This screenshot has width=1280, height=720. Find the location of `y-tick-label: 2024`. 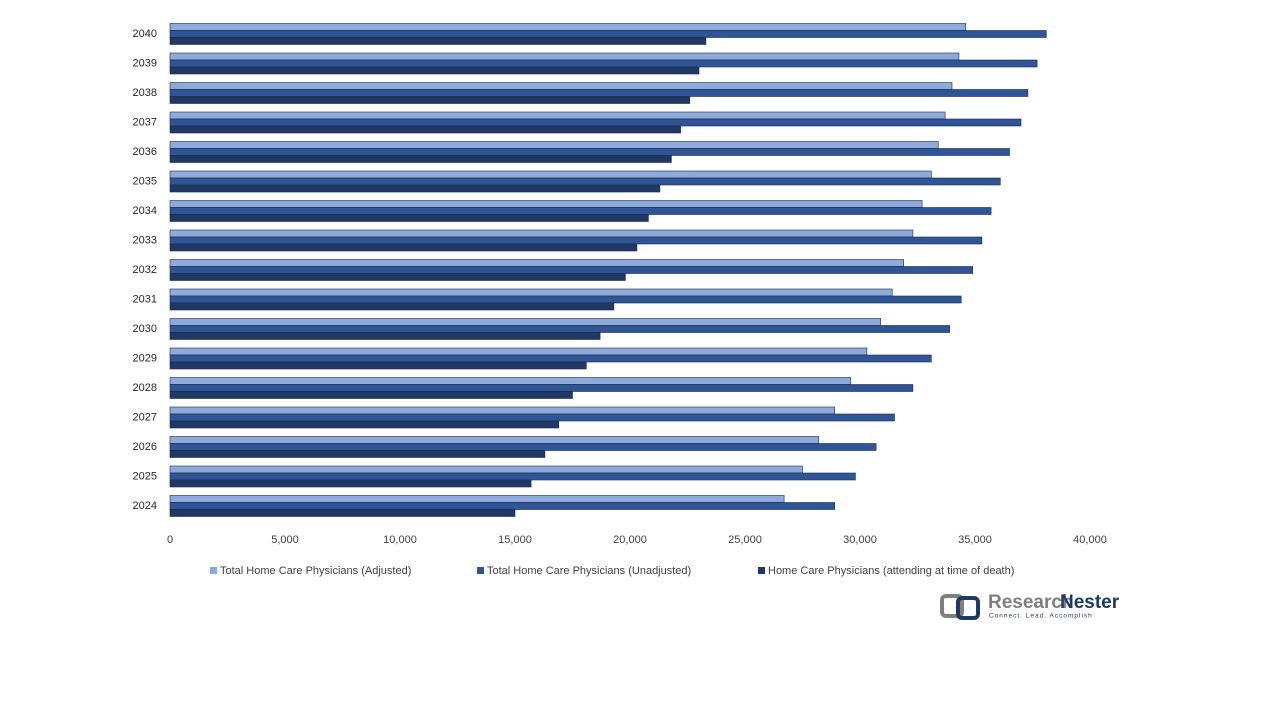

y-tick-label: 2024 is located at coordinates (145, 506).